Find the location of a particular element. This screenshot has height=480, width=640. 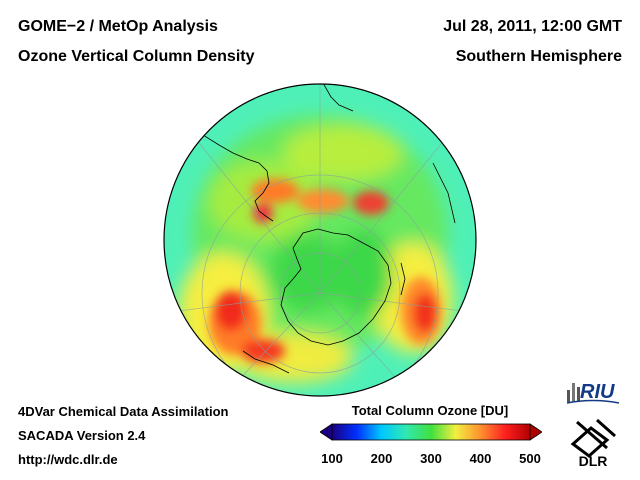

colorbar-tick-label: 100 is located at coordinates (332, 458).